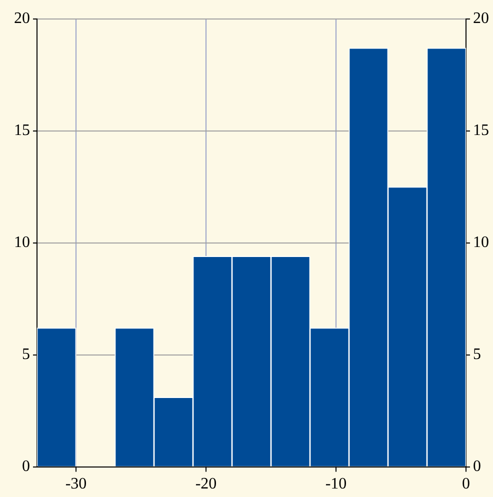 Image resolution: width=493 pixels, height=497 pixels. I want to click on y-tick-label: 0, so click(26, 467).